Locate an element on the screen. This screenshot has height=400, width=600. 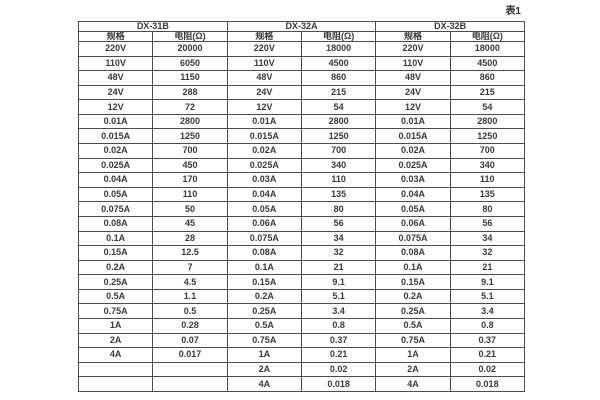
resistance-cell: 860 is located at coordinates (338, 78).